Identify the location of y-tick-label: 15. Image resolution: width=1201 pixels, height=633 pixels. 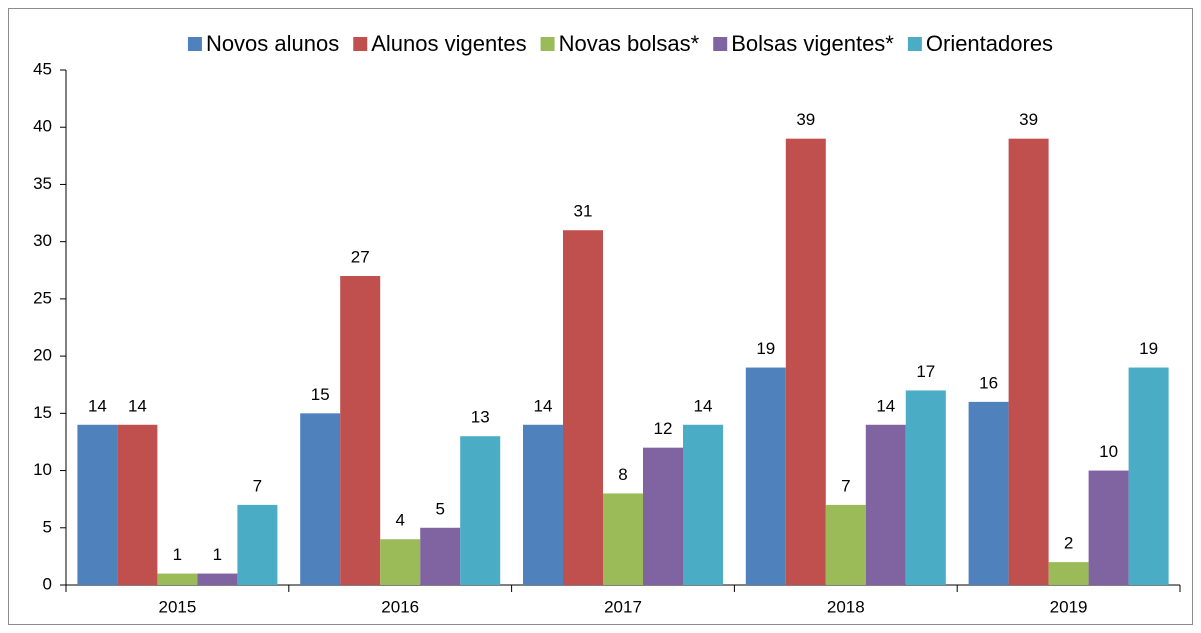
(42, 412).